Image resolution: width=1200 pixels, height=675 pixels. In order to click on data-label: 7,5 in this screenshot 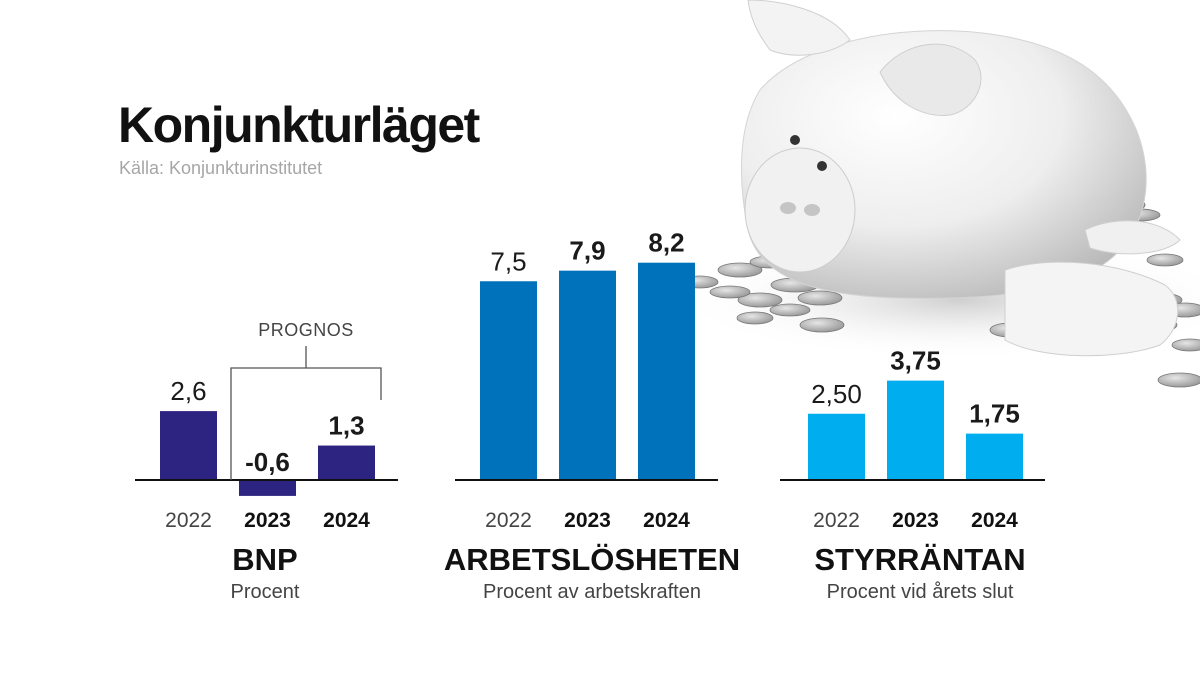, I will do `click(508, 261)`.